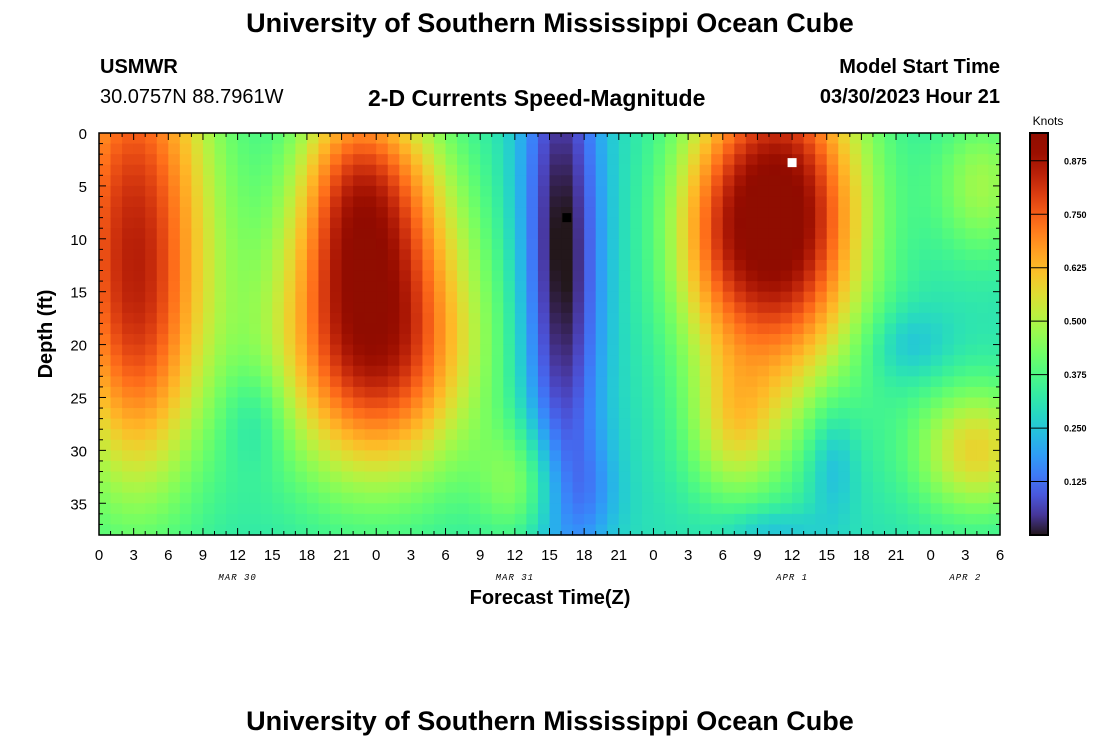  Describe the element at coordinates (618, 555) in the screenshot. I see `x-tick-label: 21` at that location.